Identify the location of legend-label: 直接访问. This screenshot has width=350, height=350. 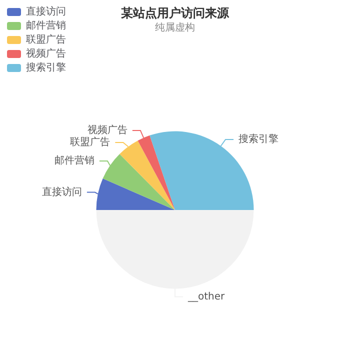
(46, 12).